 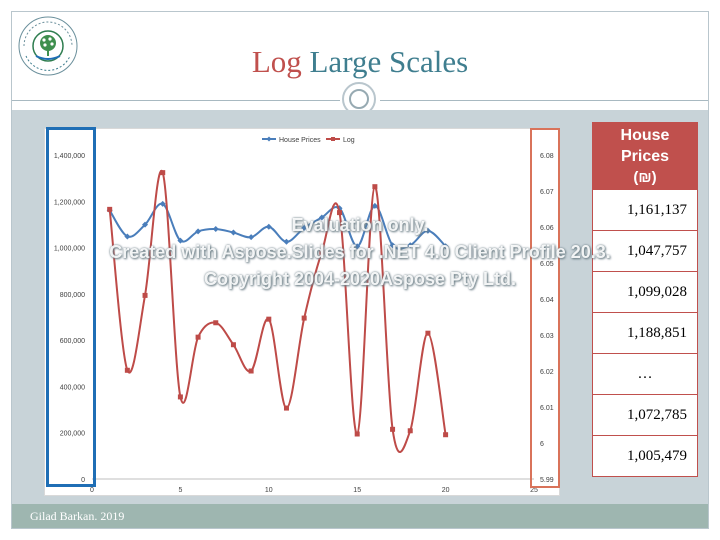 What do you see at coordinates (77, 516) in the screenshot?
I see `footer-text: Gilad Barkan. 2019` at bounding box center [77, 516].